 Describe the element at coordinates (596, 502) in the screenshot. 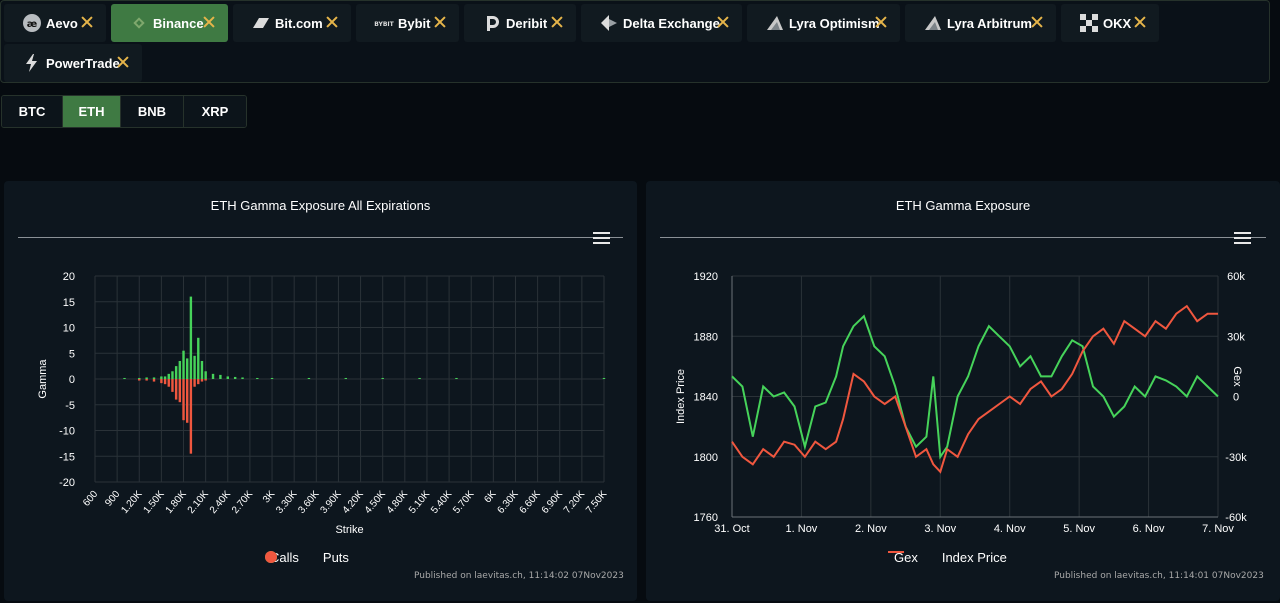

I see `x-tick-label: 7.50K` at that location.